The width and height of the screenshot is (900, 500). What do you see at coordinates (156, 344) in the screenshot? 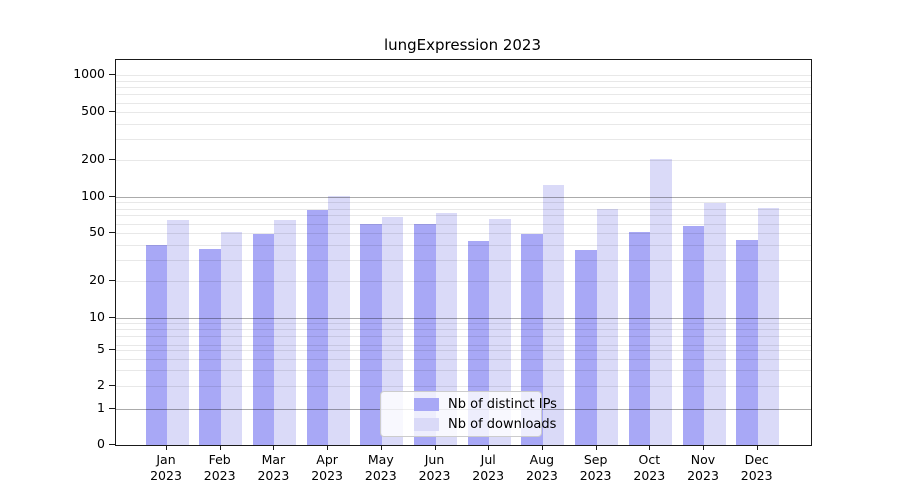
I see `bar-jan-nb-of-distinct-ips` at bounding box center [156, 344].